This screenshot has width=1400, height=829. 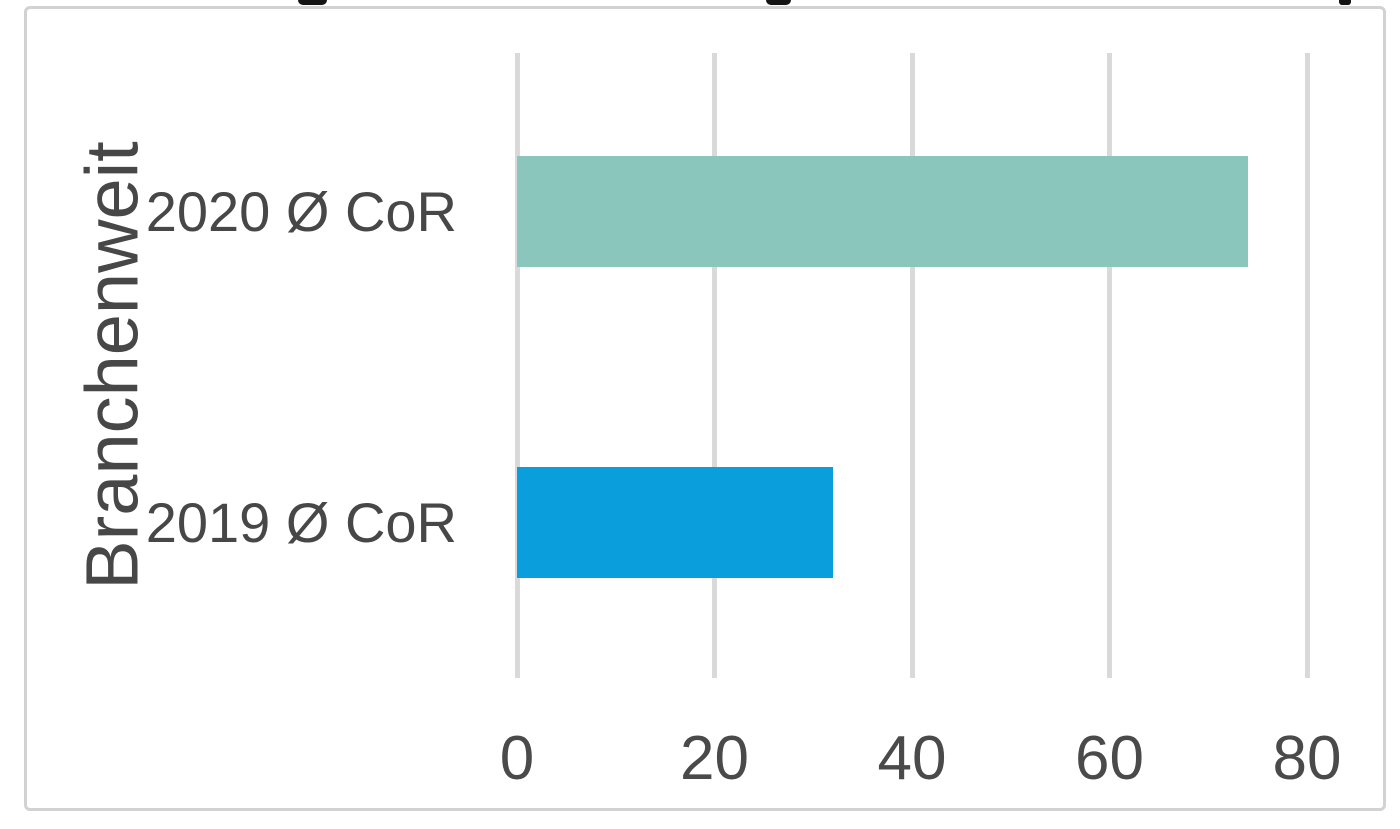 What do you see at coordinates (301, 522) in the screenshot?
I see `category-label-2019-cor: 2019 Ø CoR` at bounding box center [301, 522].